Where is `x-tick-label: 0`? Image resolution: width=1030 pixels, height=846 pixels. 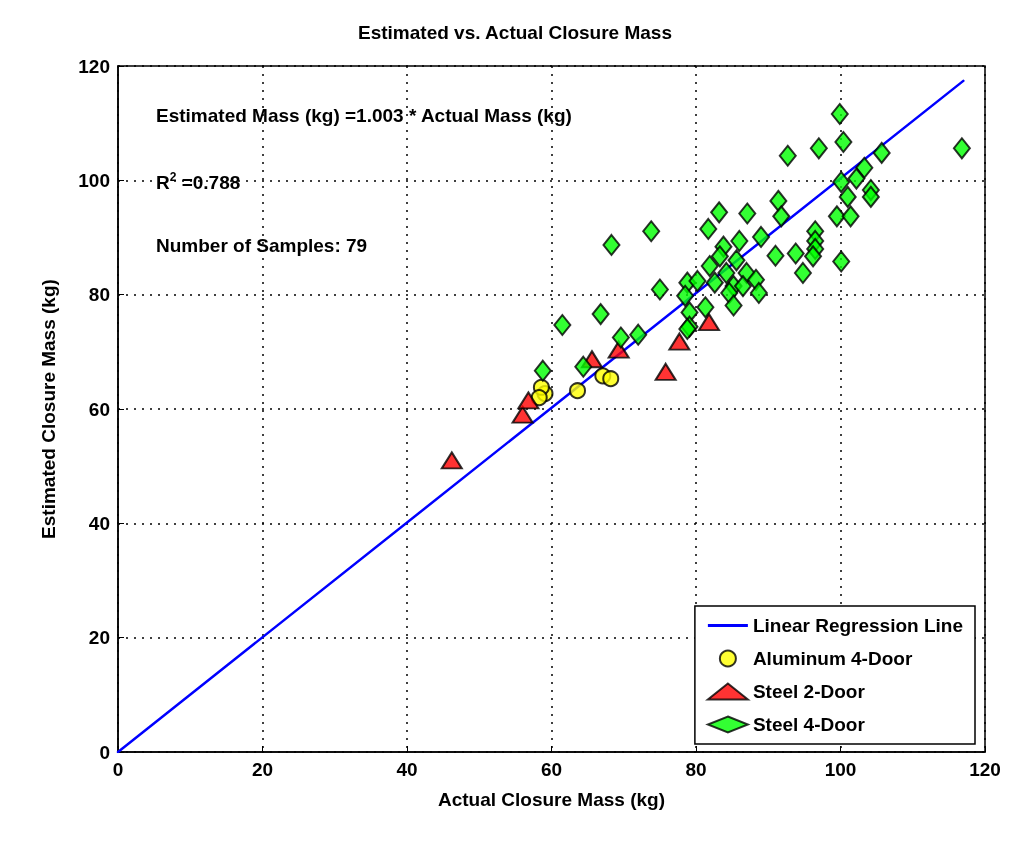
x-tick-label: 0 is located at coordinates (118, 769).